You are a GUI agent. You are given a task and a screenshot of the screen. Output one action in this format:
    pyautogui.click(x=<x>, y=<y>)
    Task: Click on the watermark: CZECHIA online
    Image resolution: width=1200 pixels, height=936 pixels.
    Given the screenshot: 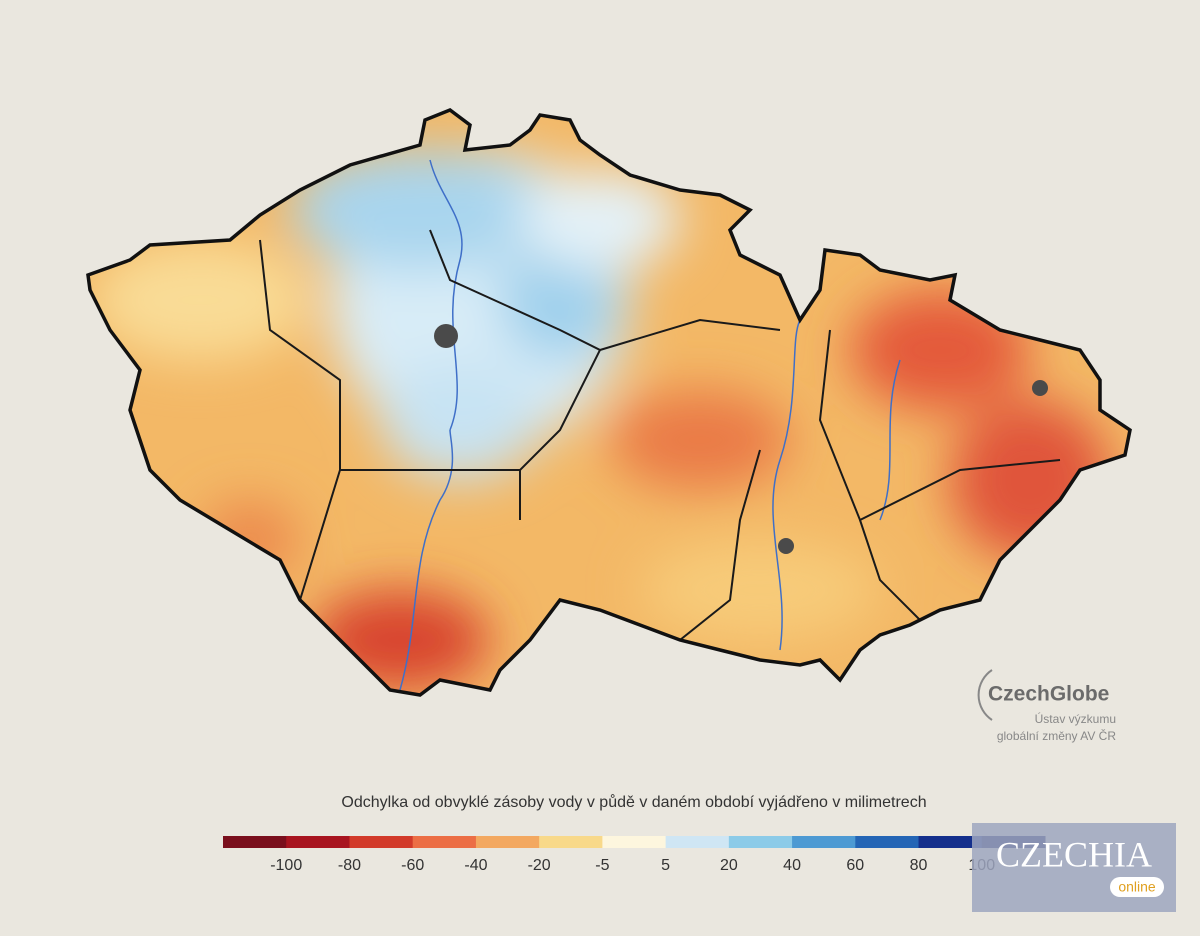 What is the action you would take?
    pyautogui.click(x=1074, y=867)
    